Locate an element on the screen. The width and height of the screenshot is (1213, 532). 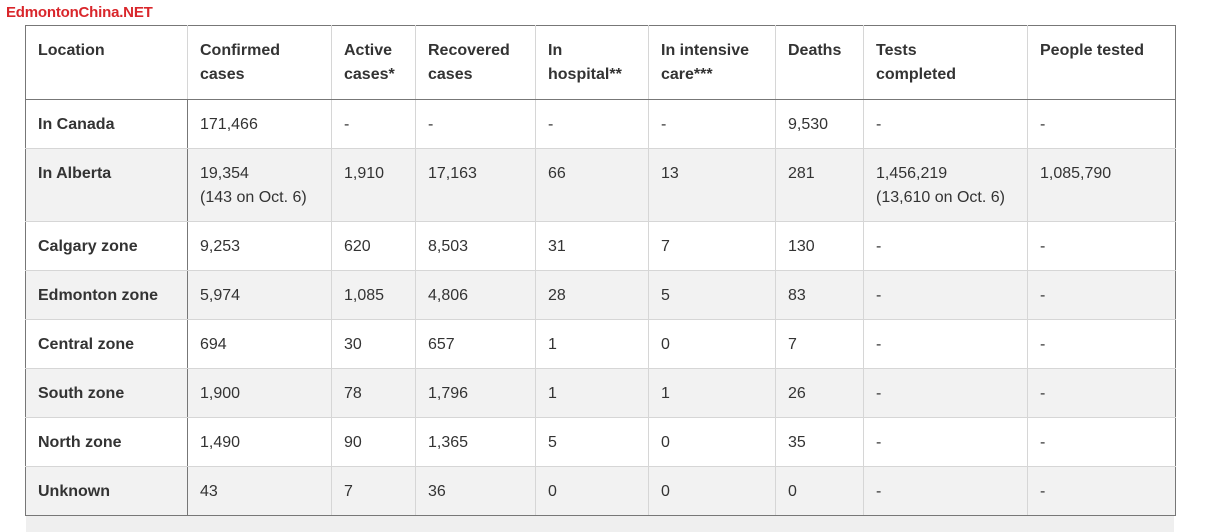
table-cell: 9,253 is located at coordinates (259, 246).